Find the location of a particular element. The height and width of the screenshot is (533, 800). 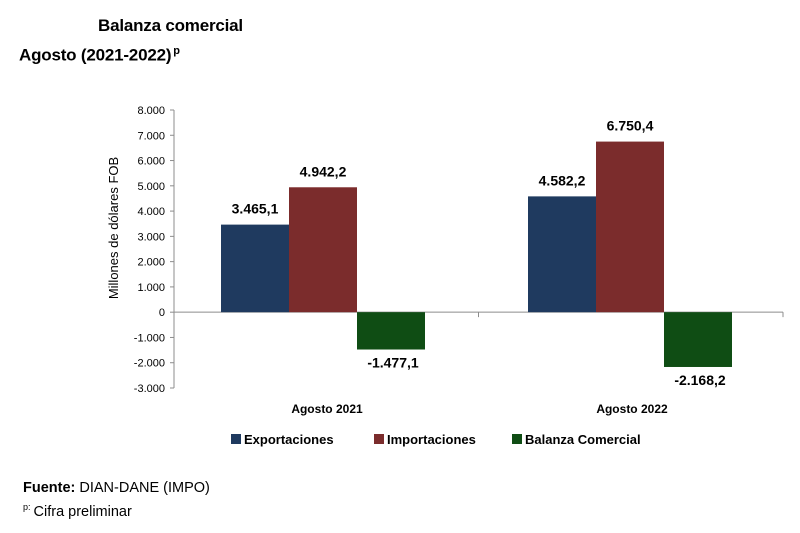

data-label: -1.477,1 is located at coordinates (393, 363).